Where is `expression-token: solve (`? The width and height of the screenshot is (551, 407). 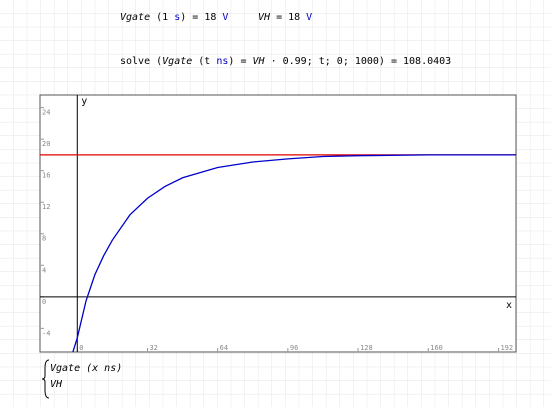 expression-token: solve ( is located at coordinates (141, 61).